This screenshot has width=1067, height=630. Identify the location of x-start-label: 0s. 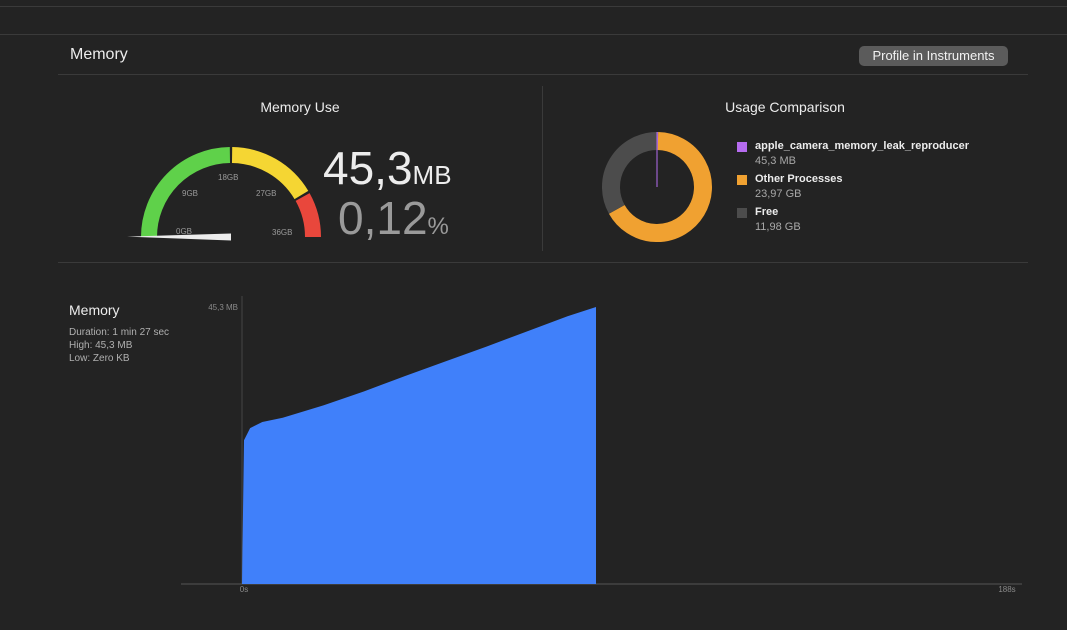
(244, 589).